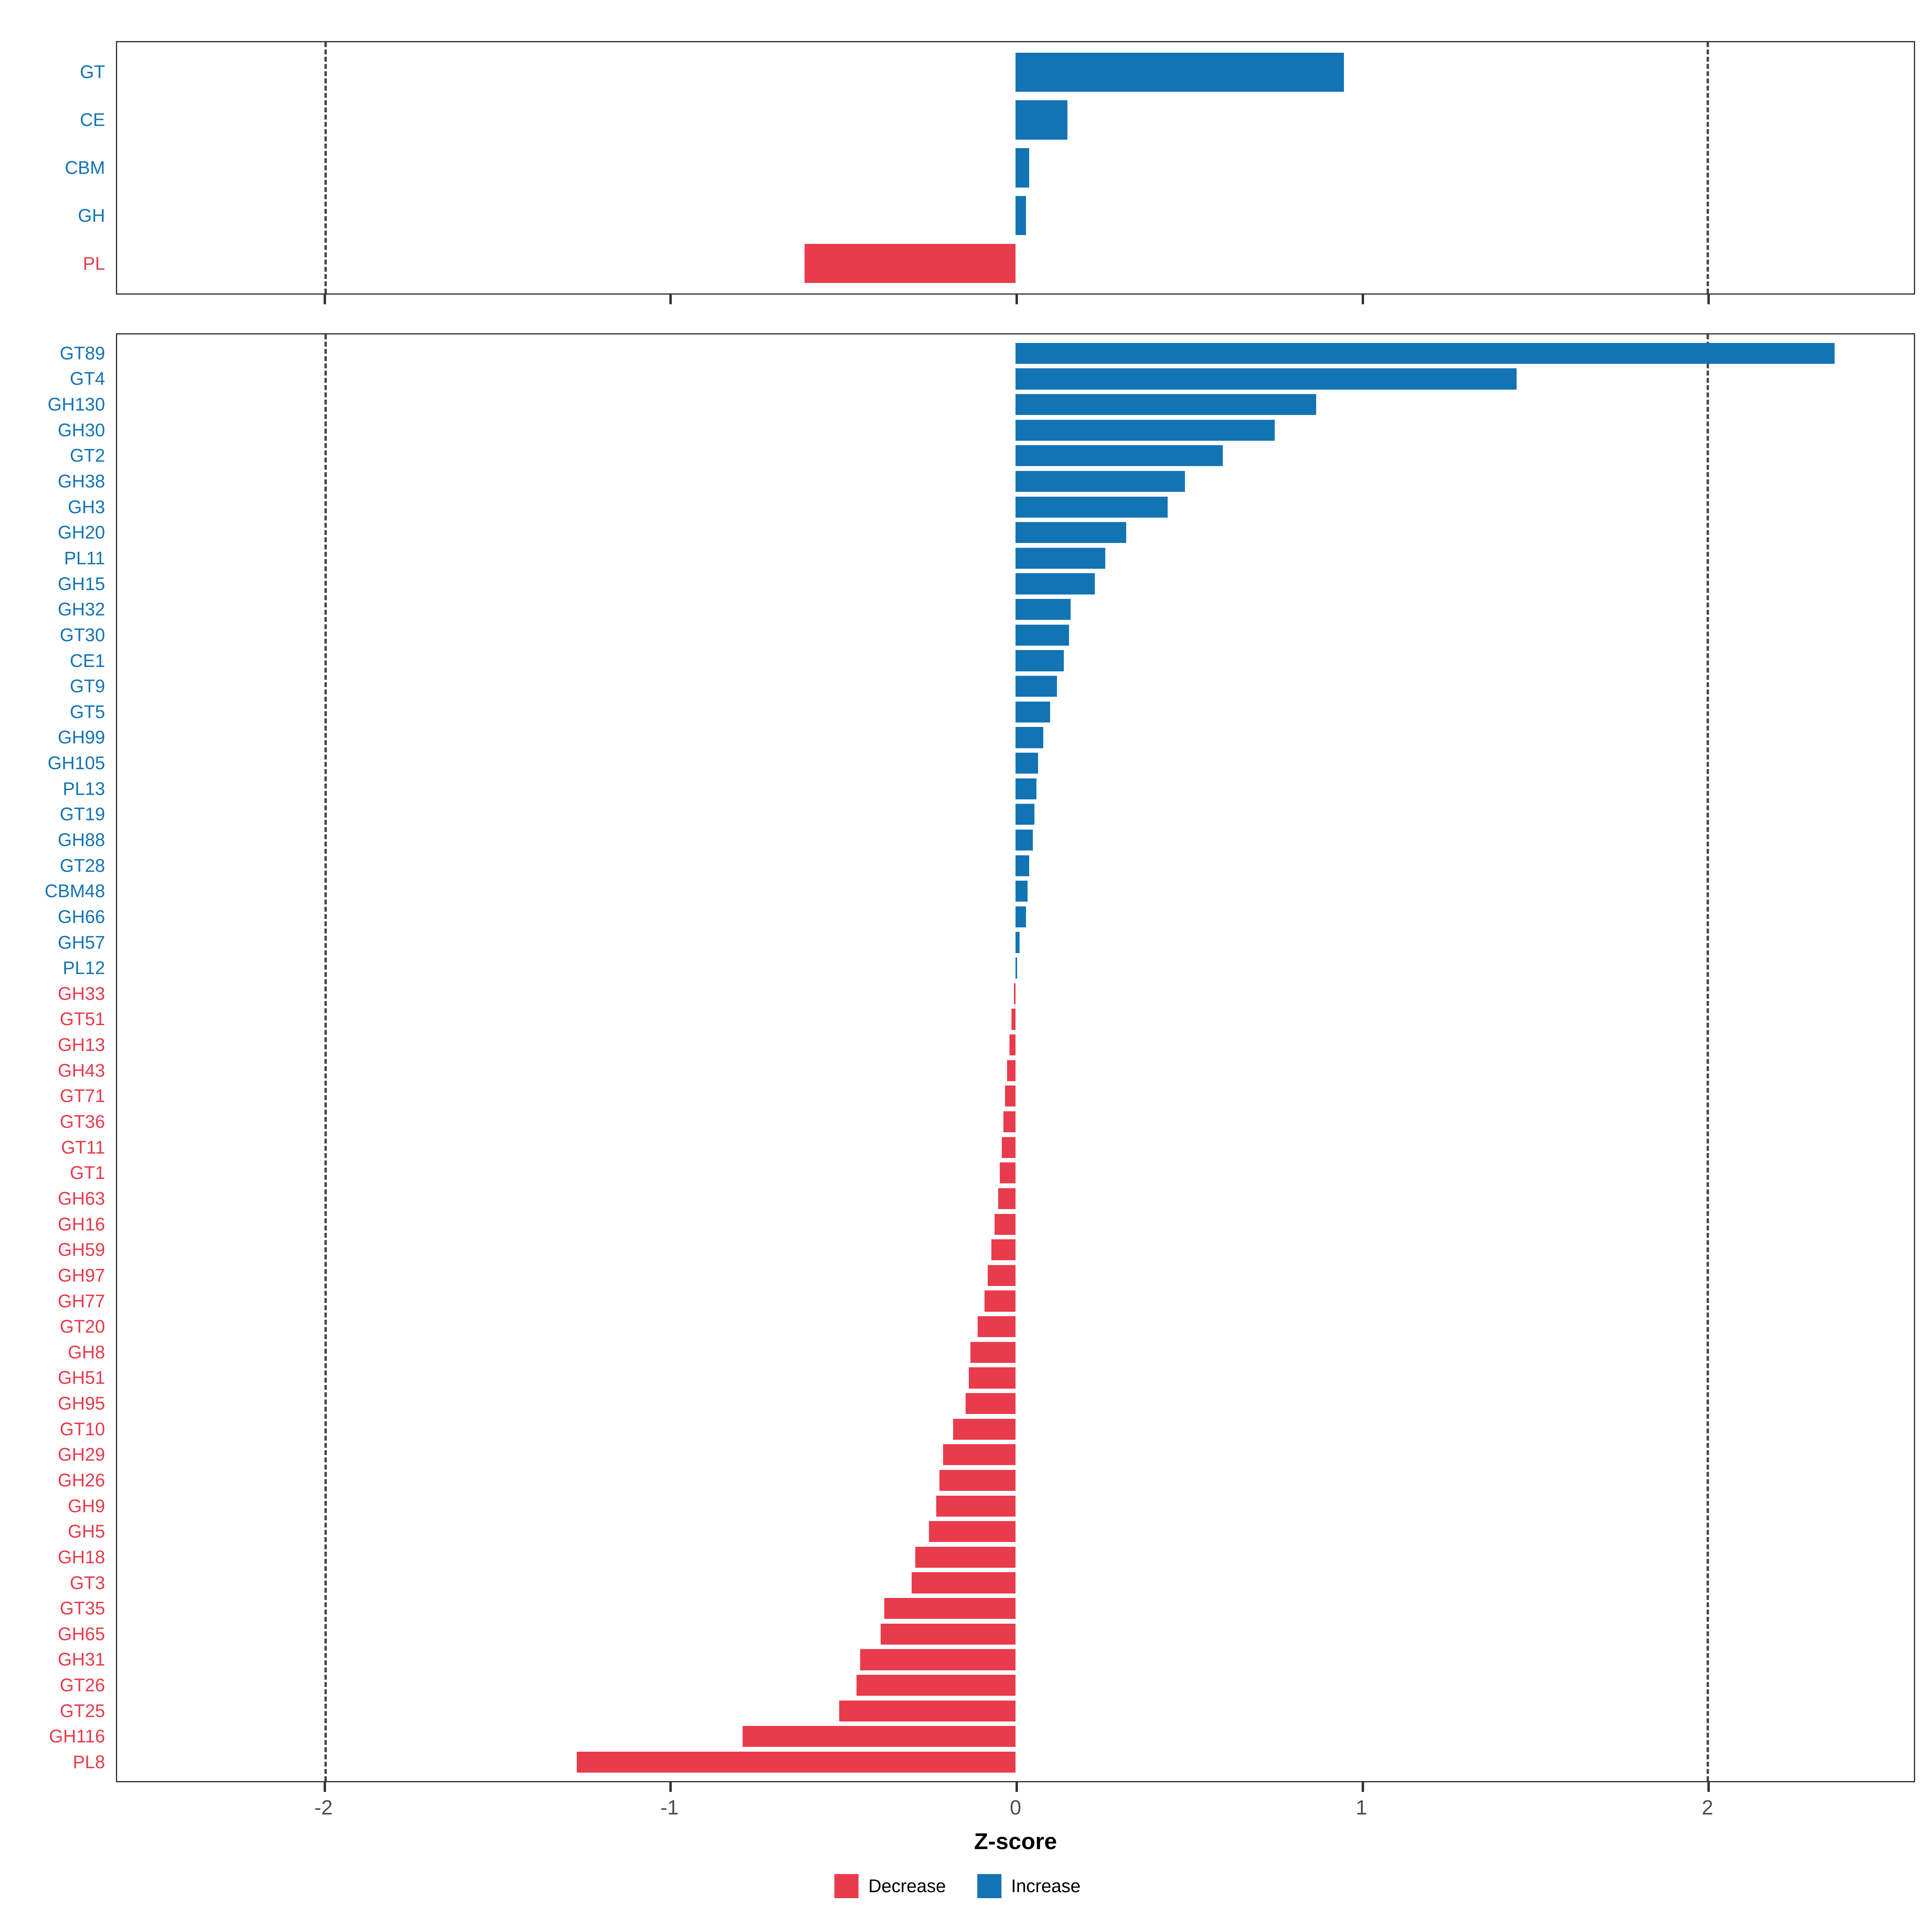 The width and height of the screenshot is (1932, 1932). What do you see at coordinates (1055, 583) in the screenshot?
I see `bar-GH15` at bounding box center [1055, 583].